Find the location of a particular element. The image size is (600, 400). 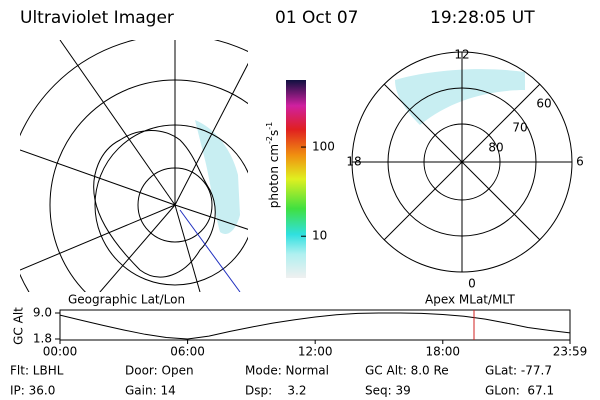

lat-label: 80 is located at coordinates (495, 148).